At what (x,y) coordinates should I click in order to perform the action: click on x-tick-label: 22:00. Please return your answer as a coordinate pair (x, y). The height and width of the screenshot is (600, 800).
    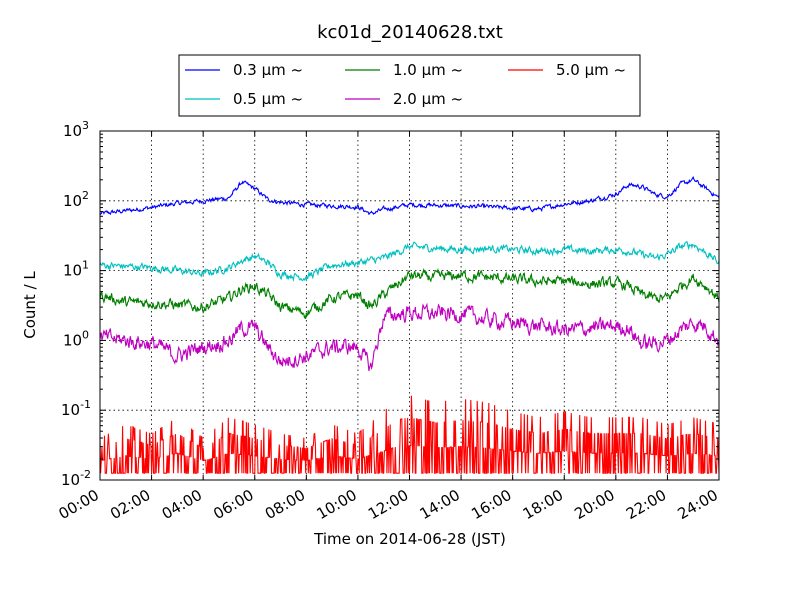
    Looking at the image, I should click on (646, 504).